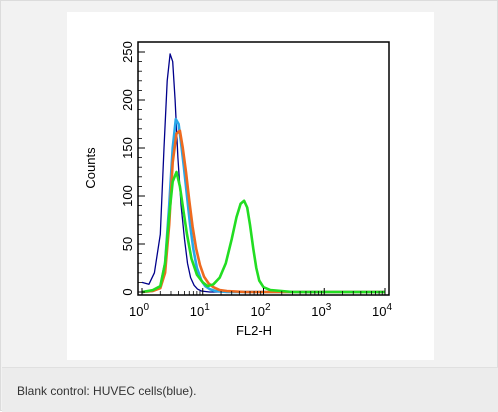 The width and height of the screenshot is (498, 412). Describe the element at coordinates (127, 196) in the screenshot. I see `y-tick-label: 100` at that location.